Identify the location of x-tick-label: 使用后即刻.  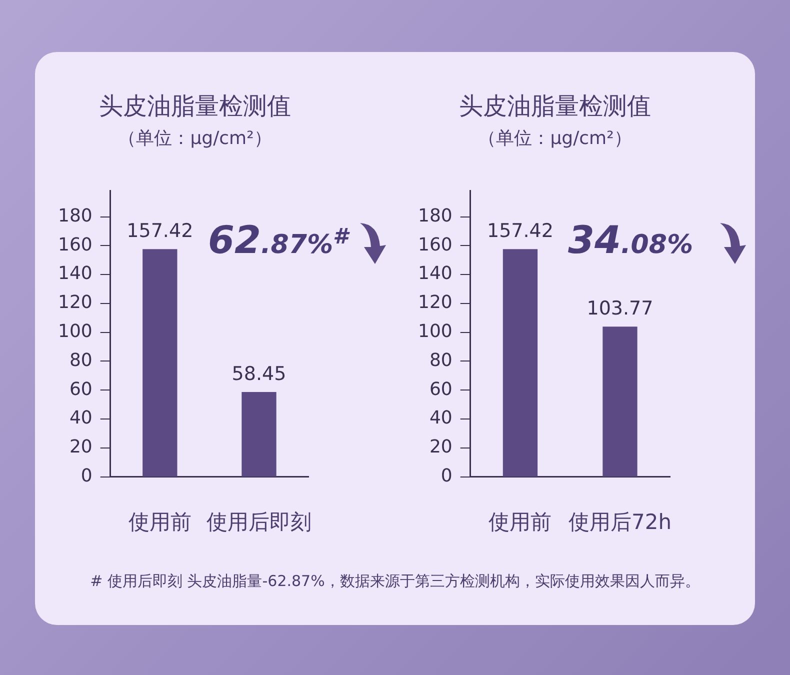
(259, 522).